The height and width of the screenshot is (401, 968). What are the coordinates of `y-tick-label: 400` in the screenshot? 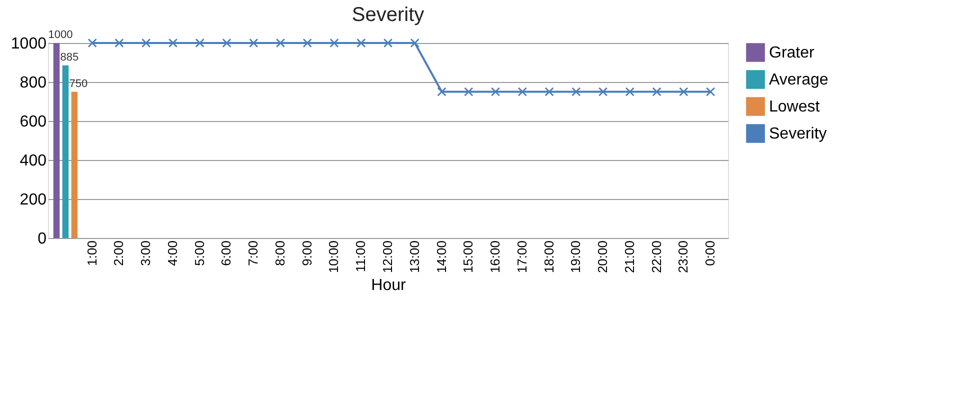 It's located at (33, 161).